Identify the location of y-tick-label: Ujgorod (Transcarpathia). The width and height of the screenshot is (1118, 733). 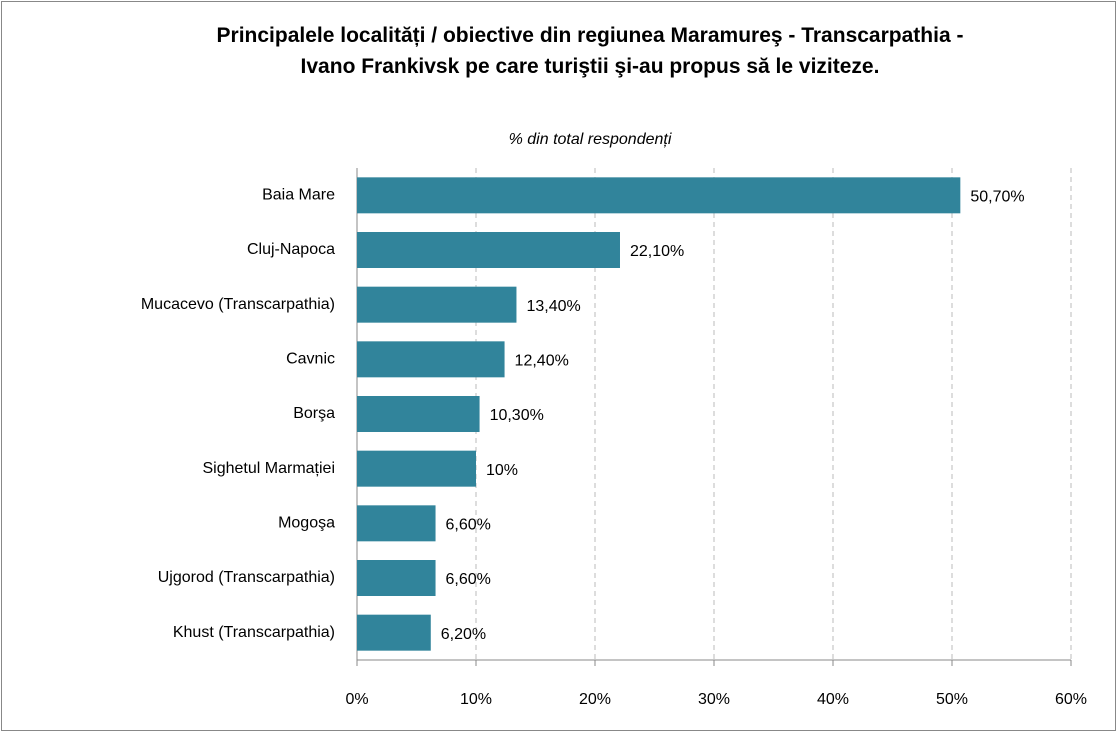
(246, 577).